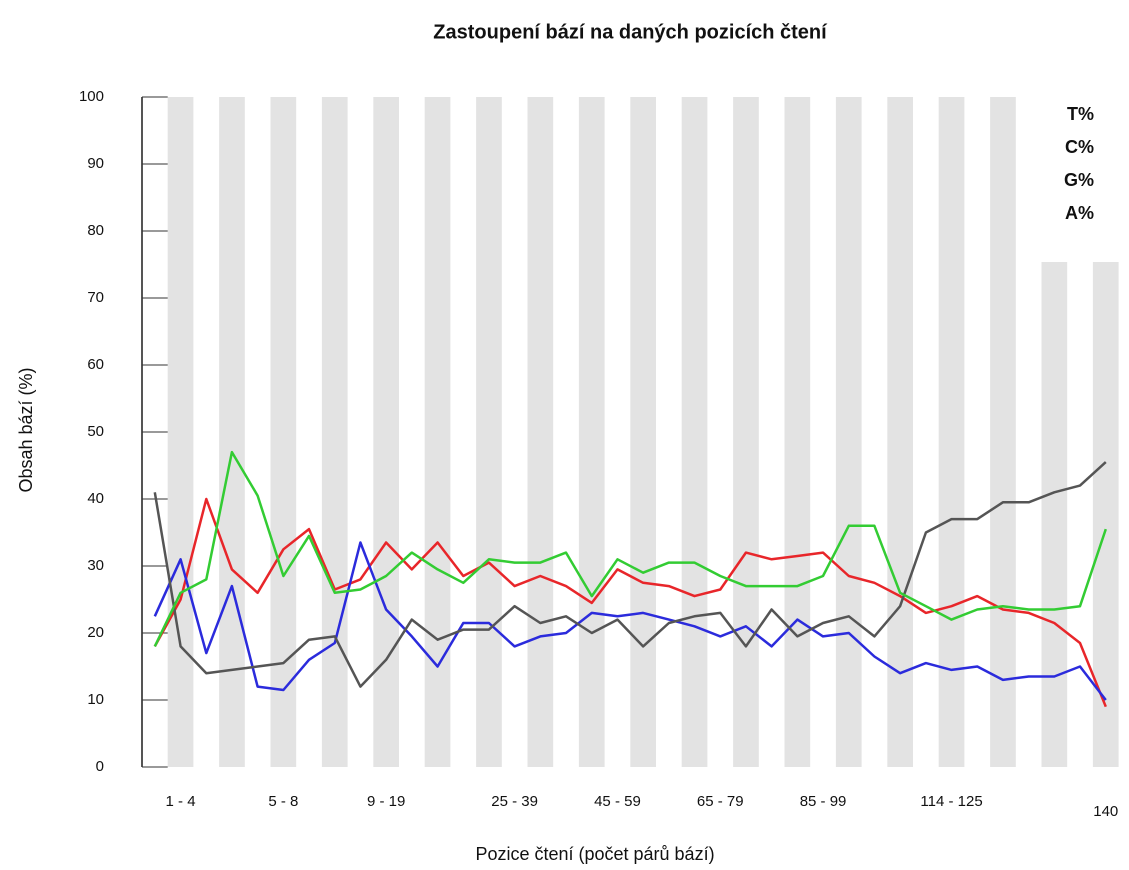  Describe the element at coordinates (95, 364) in the screenshot. I see `y-tick-label: 60` at that location.